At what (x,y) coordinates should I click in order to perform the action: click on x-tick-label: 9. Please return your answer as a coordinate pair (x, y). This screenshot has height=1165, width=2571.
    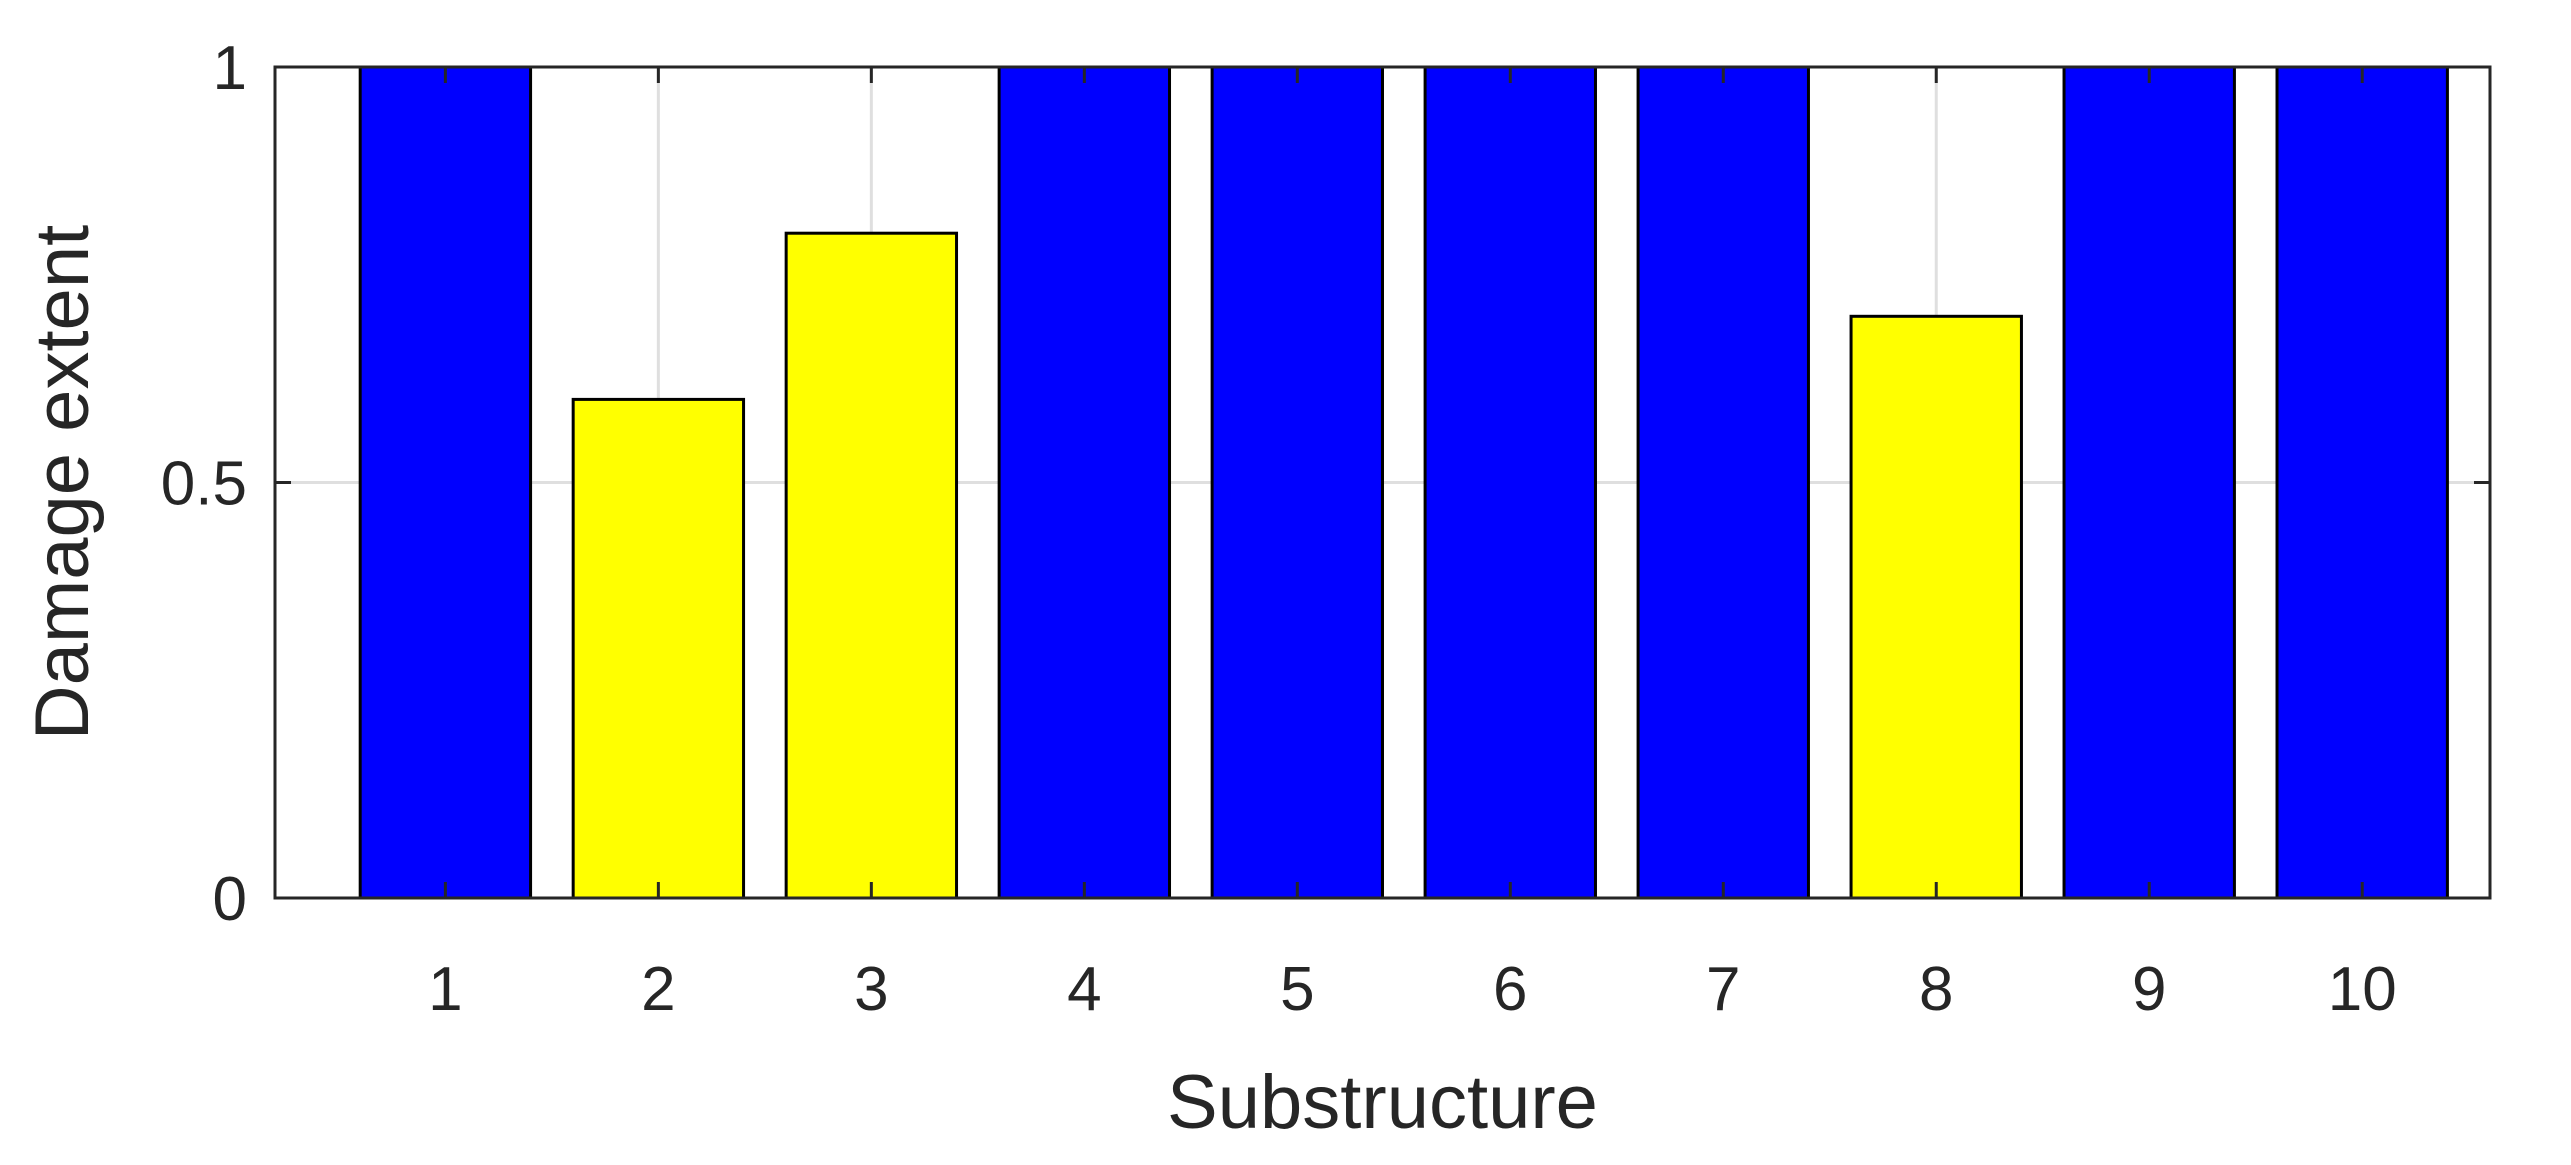
    Looking at the image, I should click on (2149, 989).